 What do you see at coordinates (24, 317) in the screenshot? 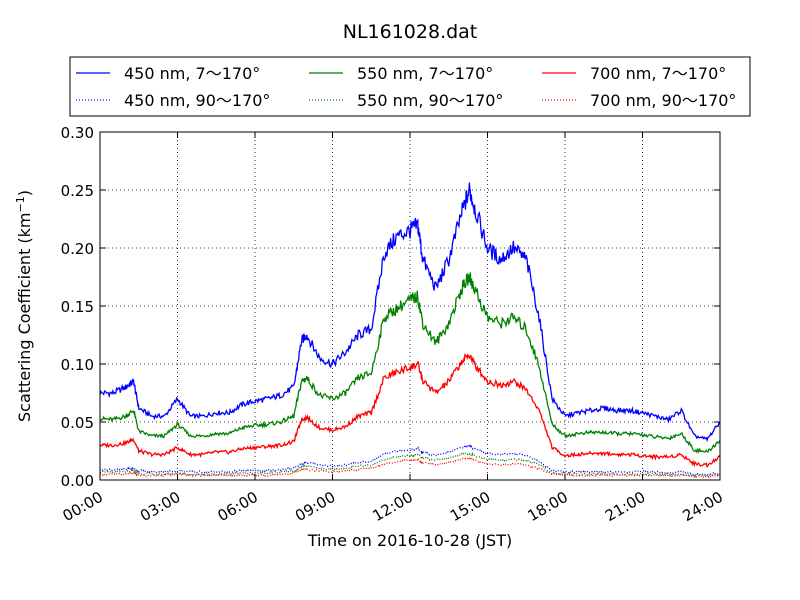
I see `y-axis-label-text: Scattering Coefficient (km` at bounding box center [24, 317].